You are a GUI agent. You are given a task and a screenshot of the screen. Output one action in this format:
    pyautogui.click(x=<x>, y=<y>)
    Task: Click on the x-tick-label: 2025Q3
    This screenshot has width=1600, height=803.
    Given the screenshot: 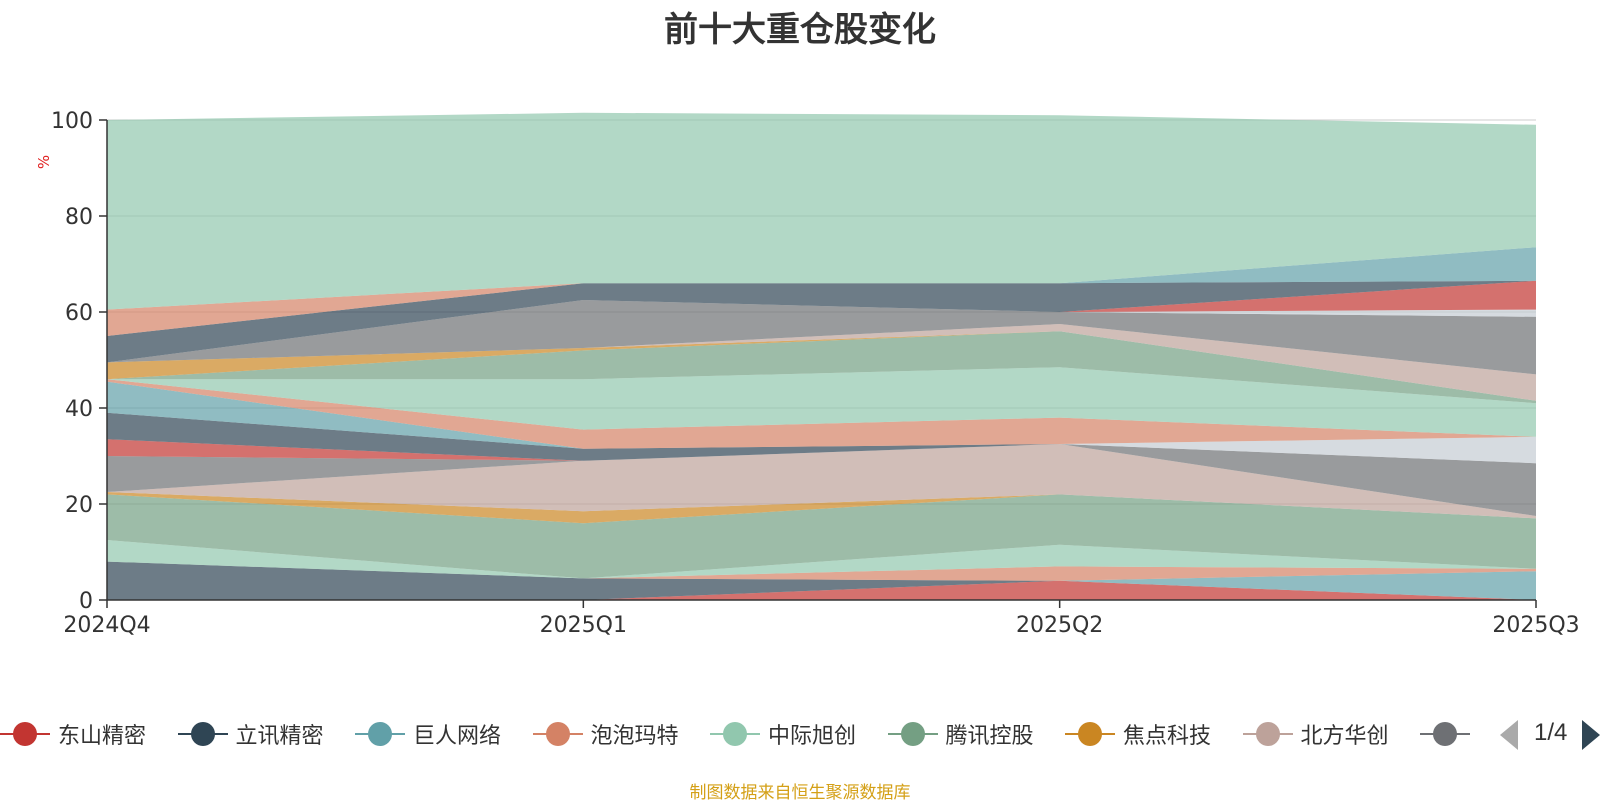 What is the action you would take?
    pyautogui.click(x=1535, y=625)
    